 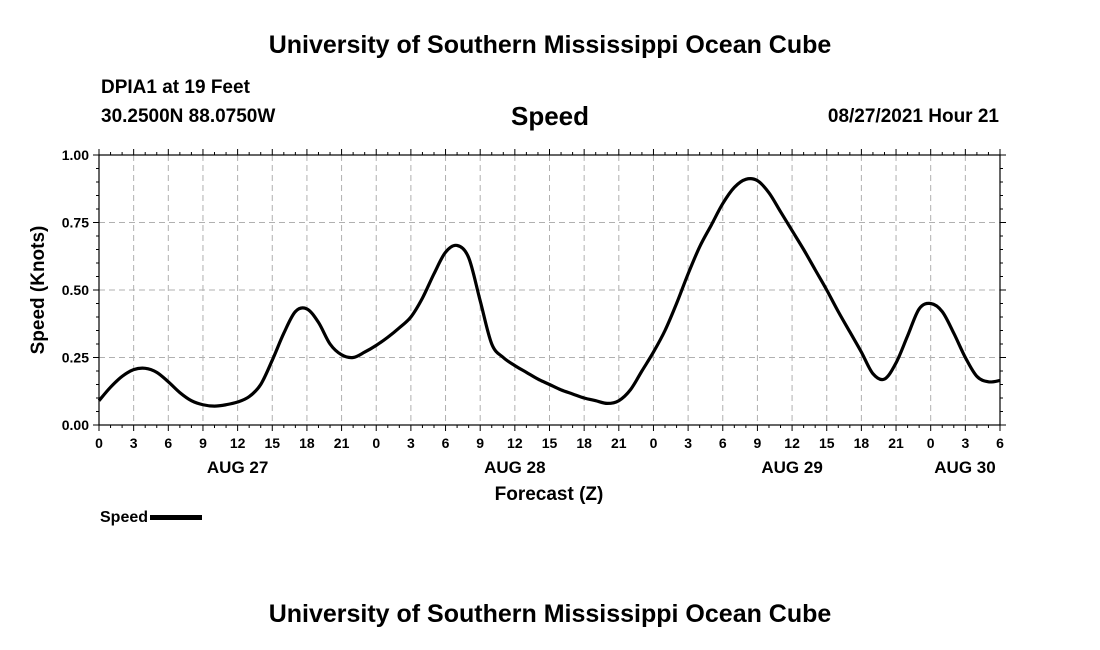 What do you see at coordinates (176, 518) in the screenshot?
I see `legend-line-swatch` at bounding box center [176, 518].